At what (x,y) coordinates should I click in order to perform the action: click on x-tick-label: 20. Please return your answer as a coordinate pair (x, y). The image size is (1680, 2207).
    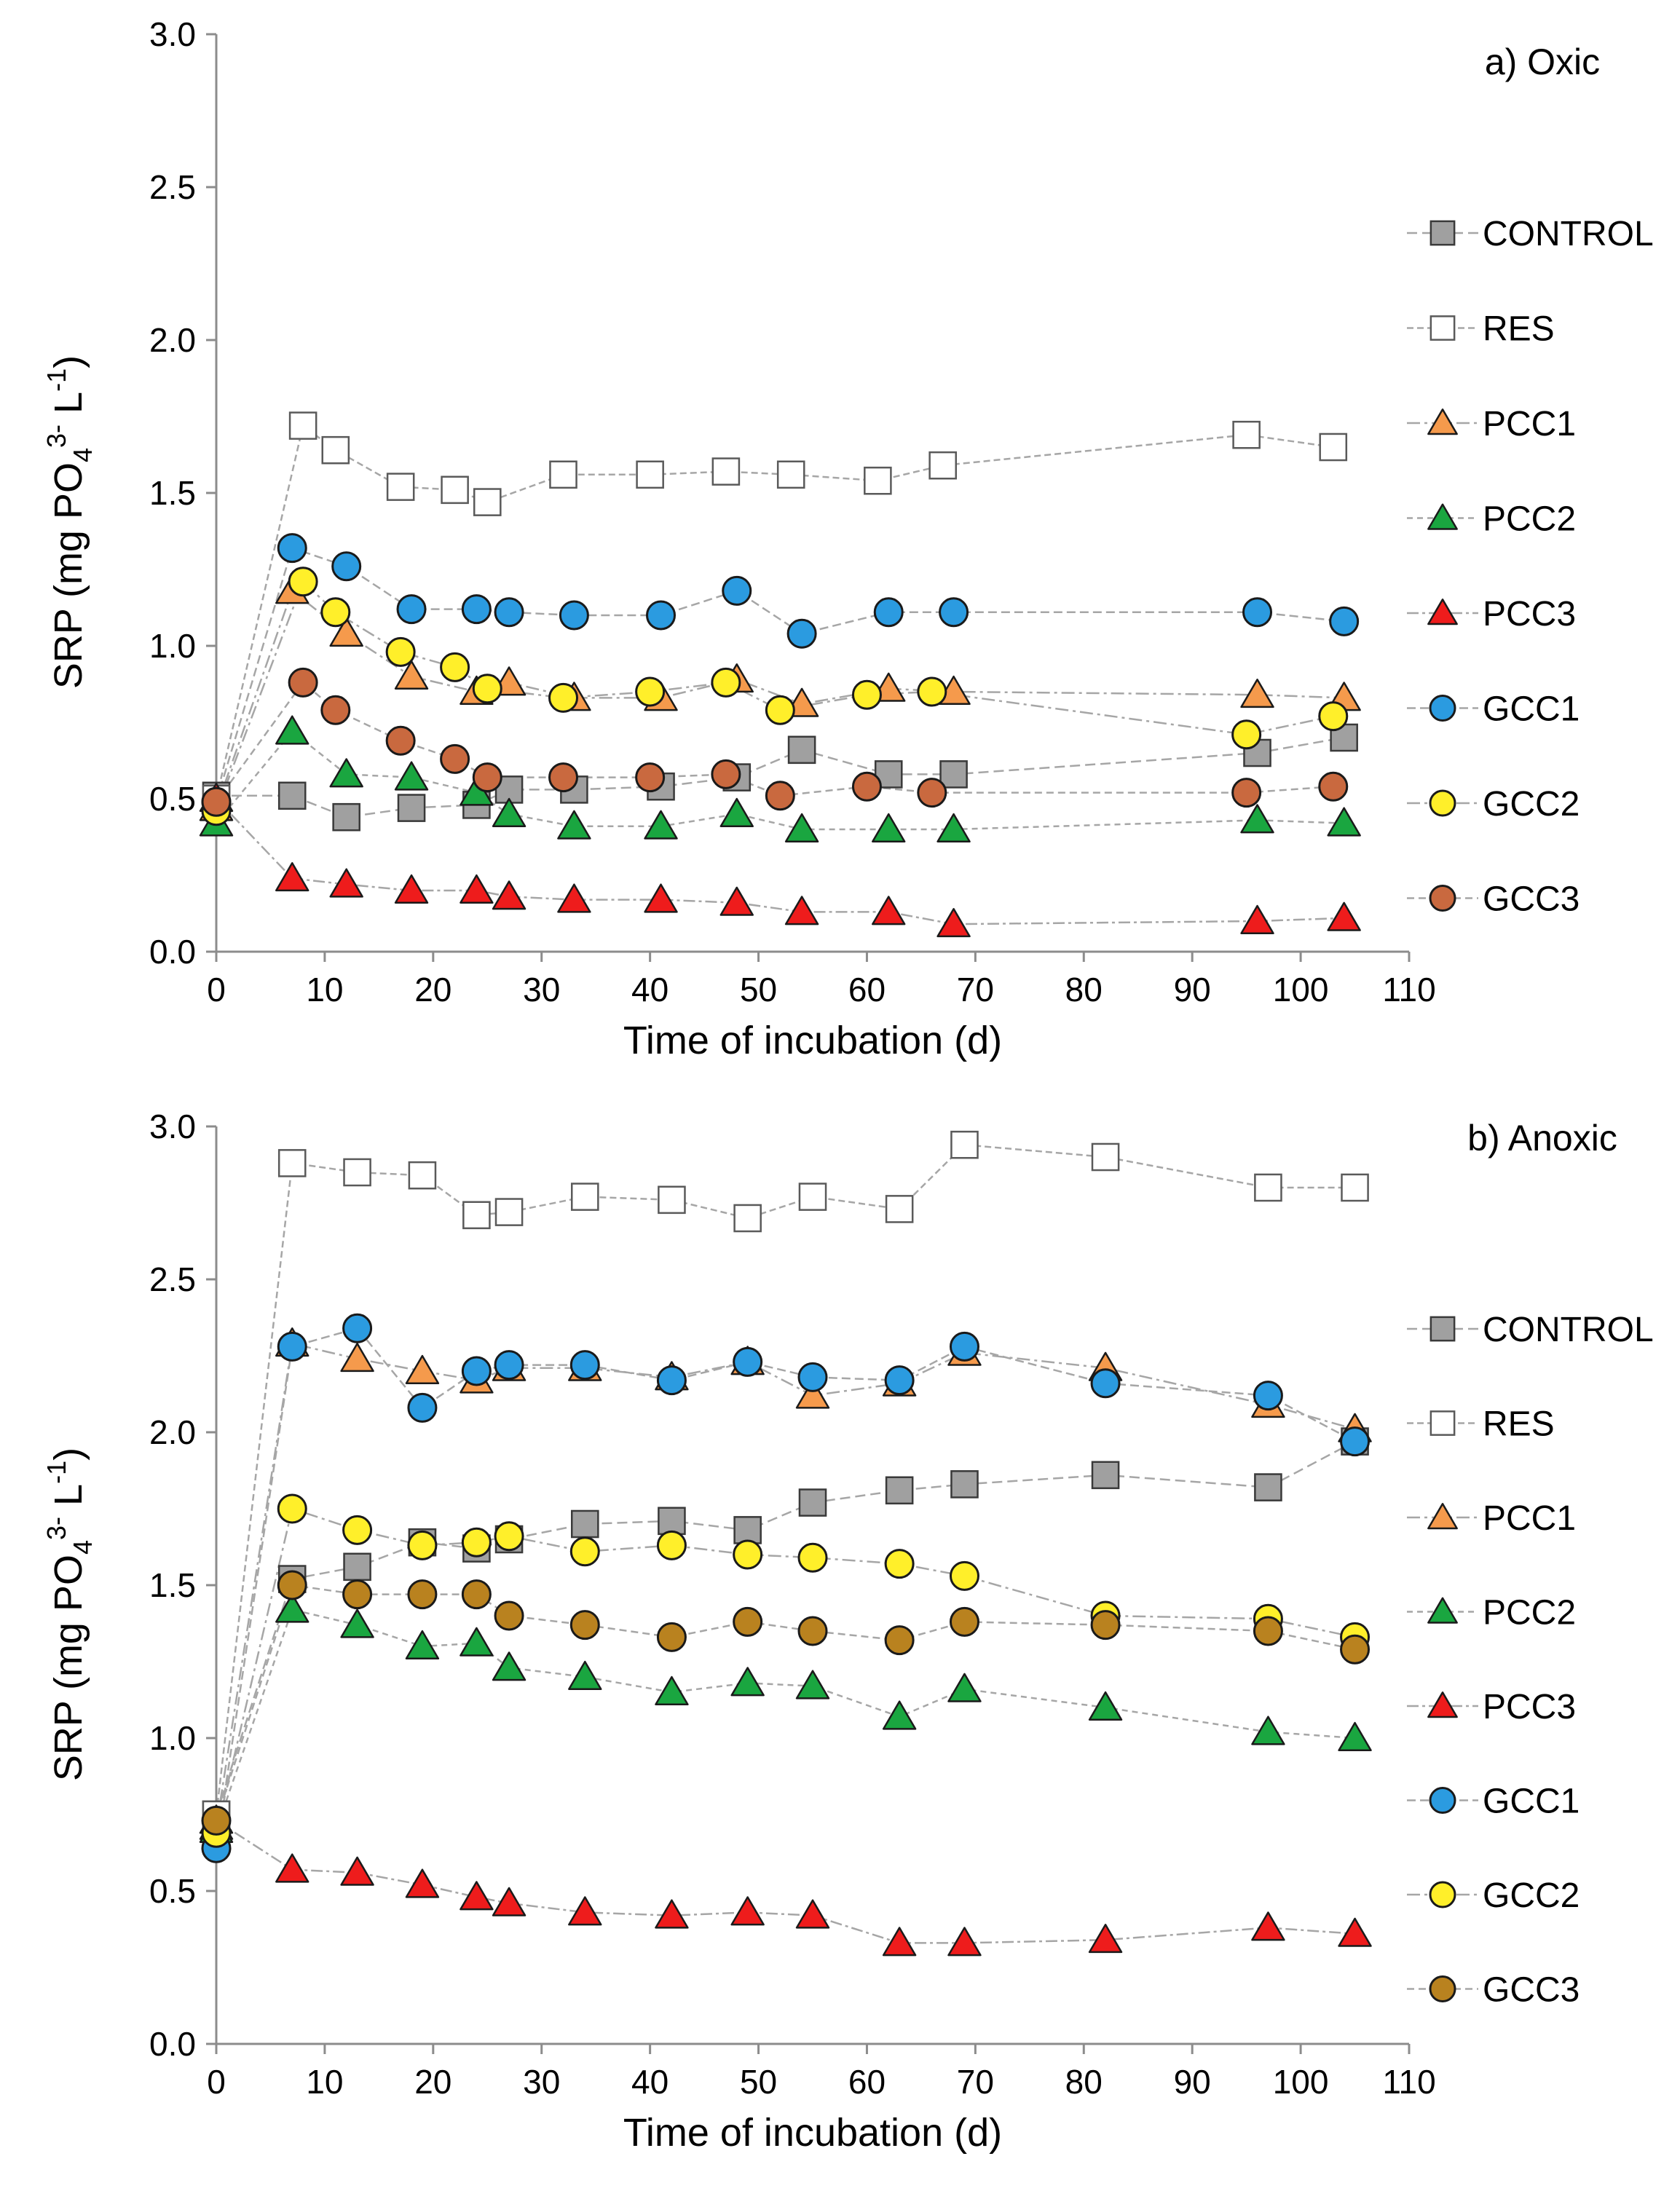
    Looking at the image, I should click on (432, 2082).